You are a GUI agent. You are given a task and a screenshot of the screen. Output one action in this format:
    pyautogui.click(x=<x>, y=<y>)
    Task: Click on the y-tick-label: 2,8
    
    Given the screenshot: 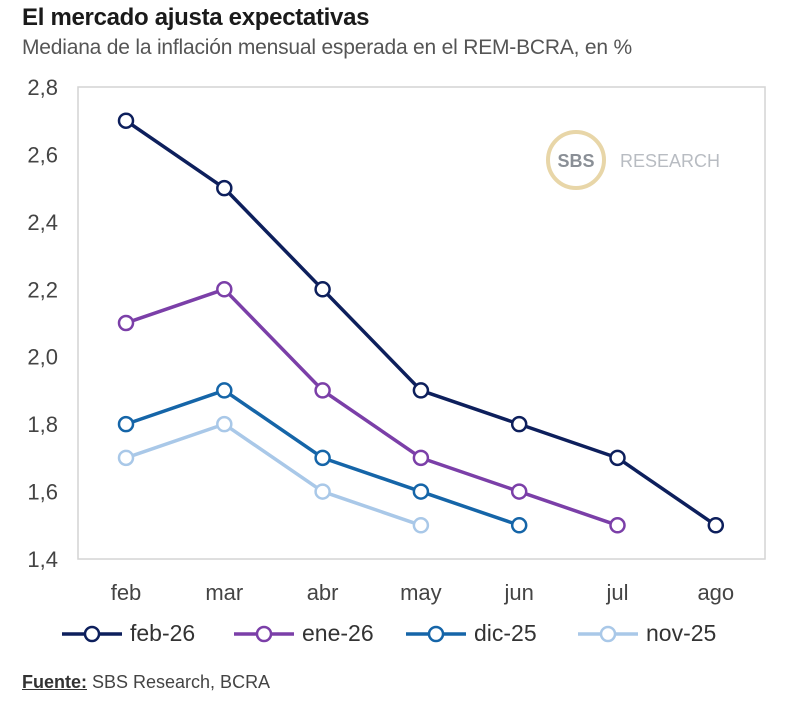 What is the action you would take?
    pyautogui.click(x=42, y=87)
    